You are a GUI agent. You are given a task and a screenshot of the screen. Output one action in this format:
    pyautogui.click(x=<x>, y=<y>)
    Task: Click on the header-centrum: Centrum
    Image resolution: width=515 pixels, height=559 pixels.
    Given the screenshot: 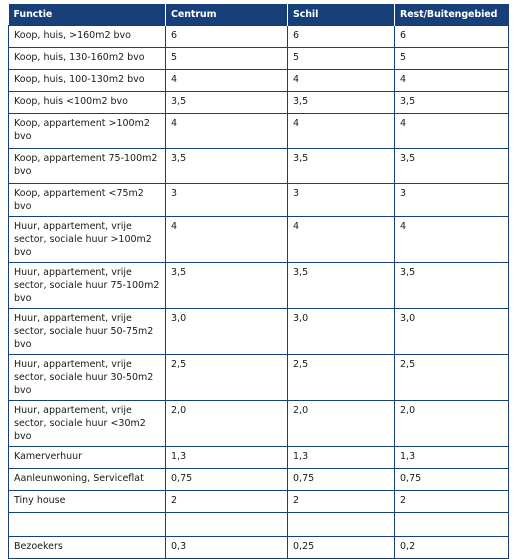 What is the action you would take?
    pyautogui.click(x=226, y=15)
    